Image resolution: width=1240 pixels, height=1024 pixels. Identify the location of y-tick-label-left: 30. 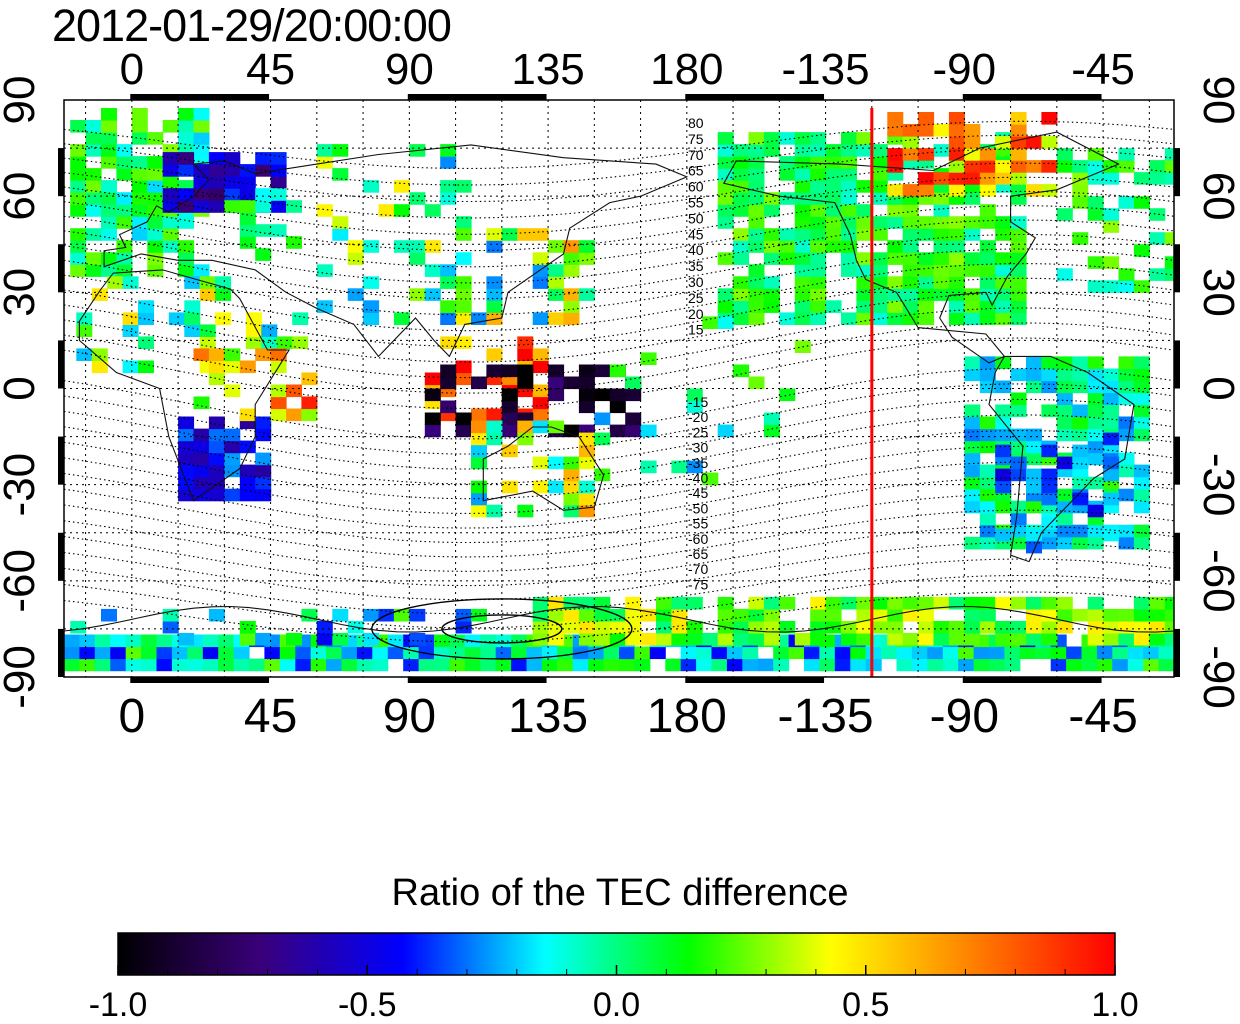
(22, 292).